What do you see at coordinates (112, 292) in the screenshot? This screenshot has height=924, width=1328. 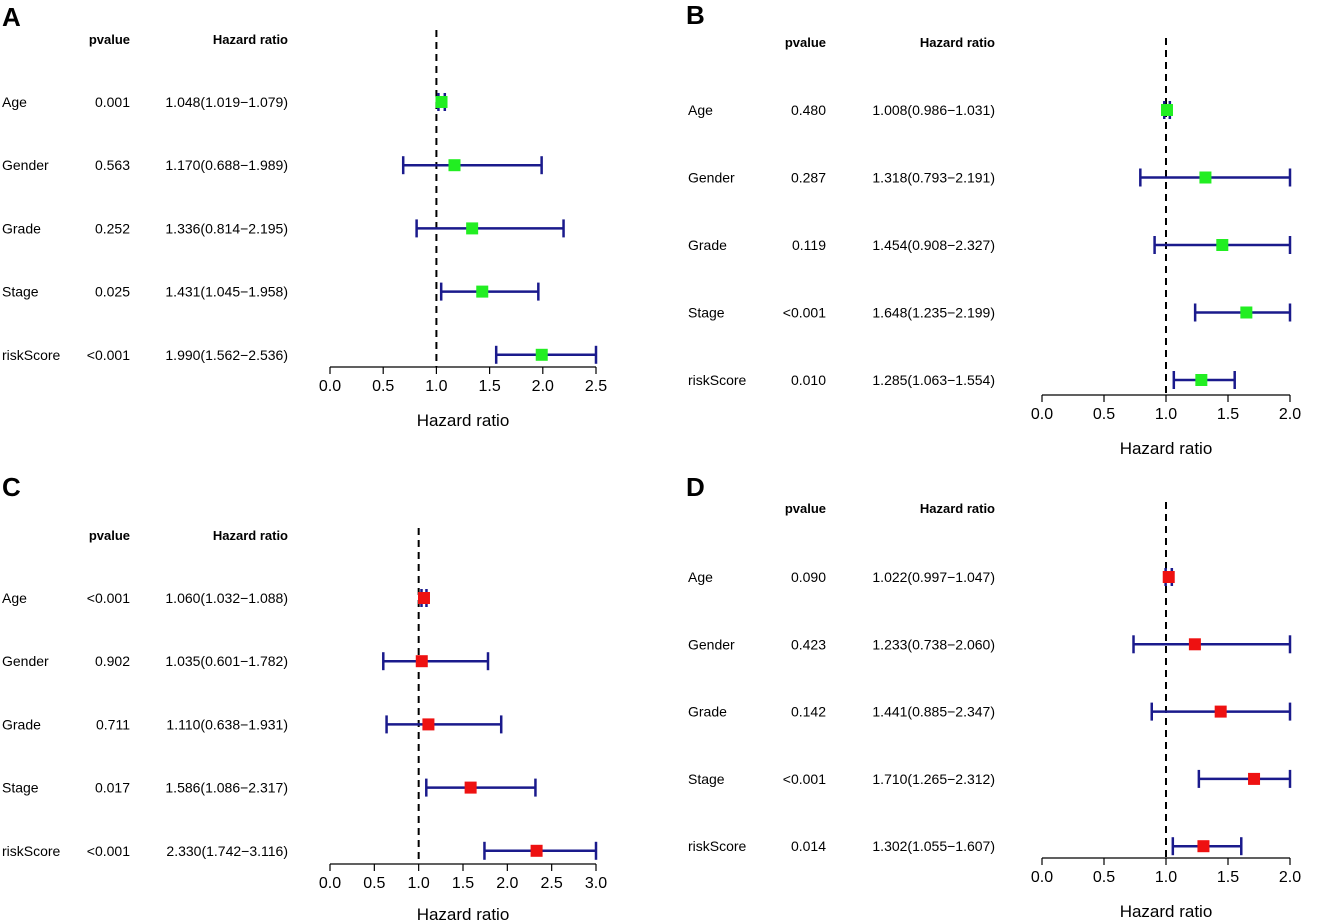 I see `row-pvalue: 0.025` at bounding box center [112, 292].